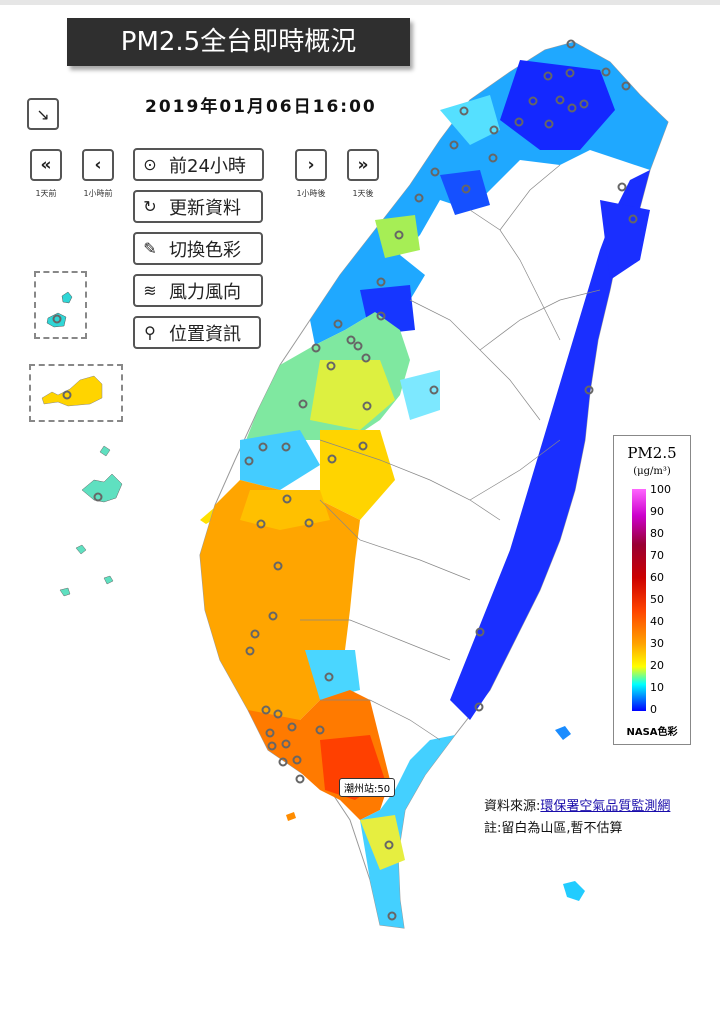 Image resolution: width=720 pixels, height=1013 pixels. Describe the element at coordinates (512, 806) in the screenshot. I see `source-prefix: 資料來源:` at that location.